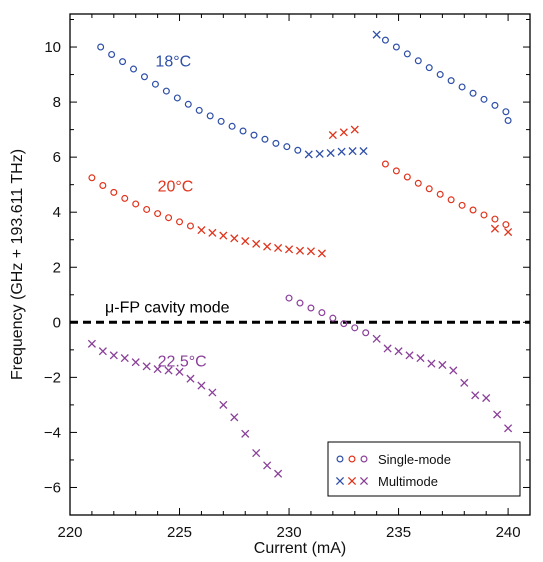 This screenshot has width=543, height=562. What do you see at coordinates (182, 361) in the screenshot?
I see `series-label: 22.5°C` at bounding box center [182, 361].